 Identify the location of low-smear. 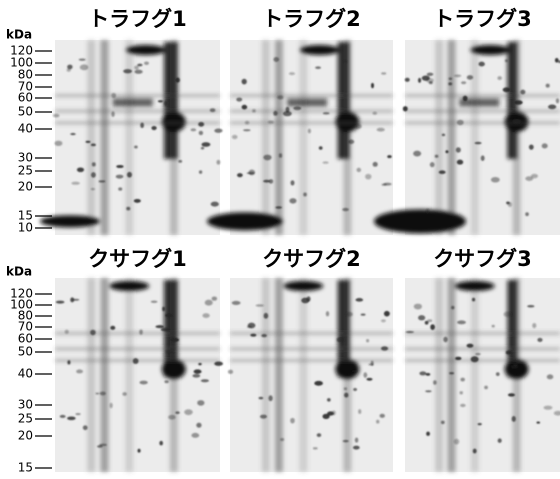
(420, 221).